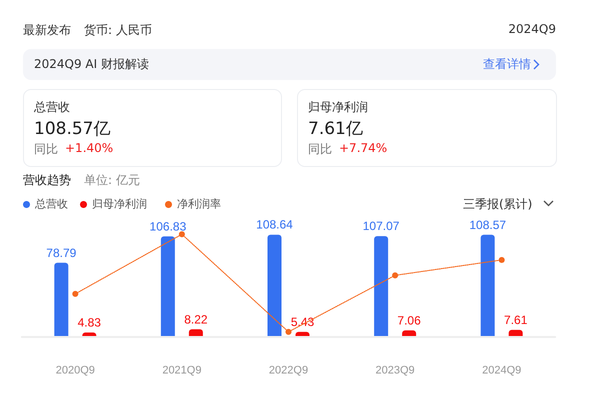 The height and width of the screenshot is (397, 601). I want to click on text: 2024Q9 AI 财报解读, so click(91, 64).